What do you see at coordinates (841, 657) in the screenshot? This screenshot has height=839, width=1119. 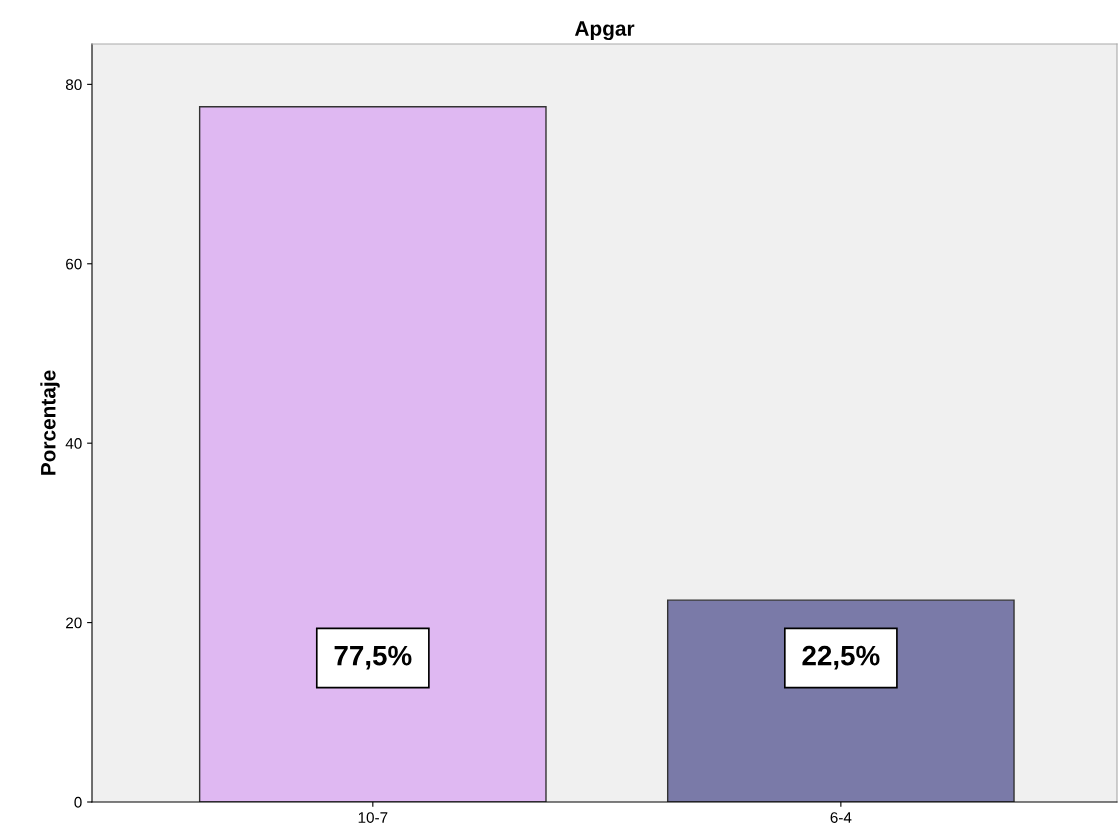 I see `data-label: 22,5%` at bounding box center [841, 657].